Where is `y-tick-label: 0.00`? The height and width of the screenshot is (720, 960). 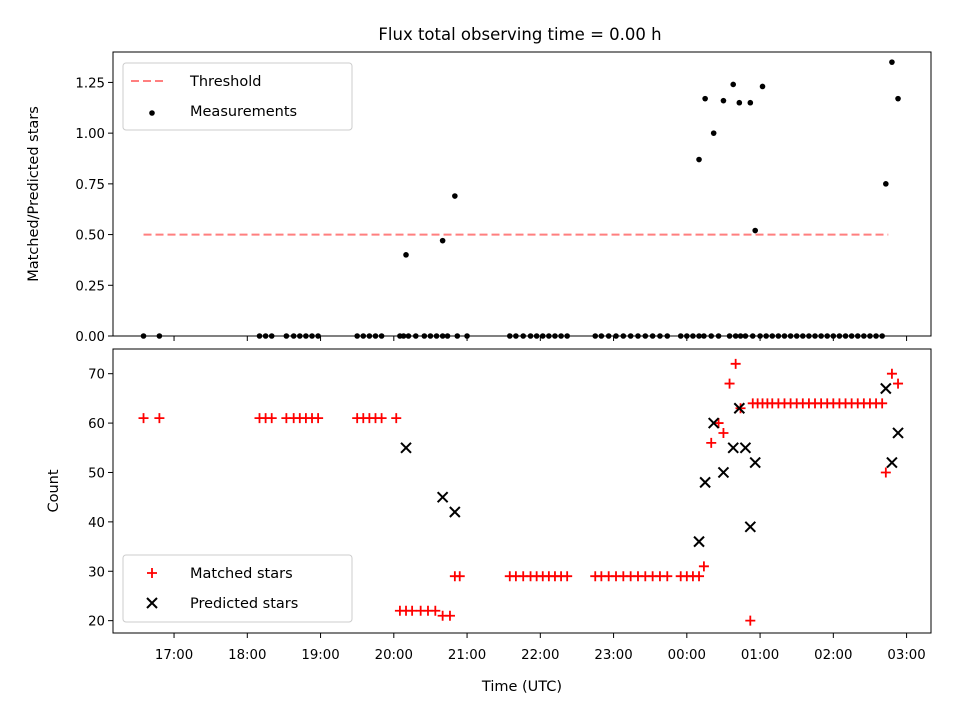 y-tick-label: 0.00 is located at coordinates (90, 337).